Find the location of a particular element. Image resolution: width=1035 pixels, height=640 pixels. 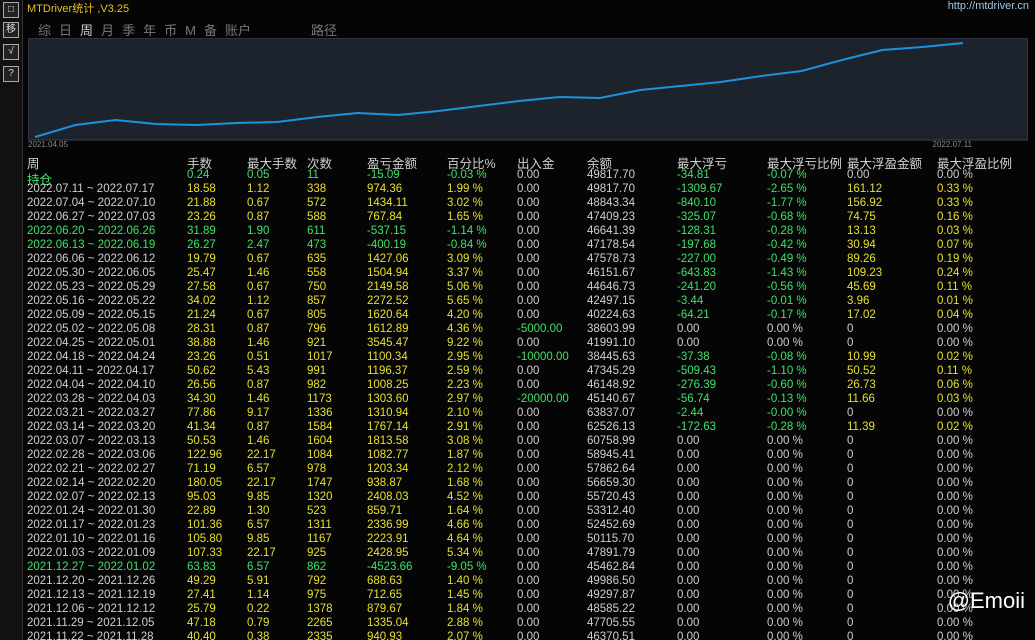

value-cell: 40224.63 is located at coordinates (611, 315).